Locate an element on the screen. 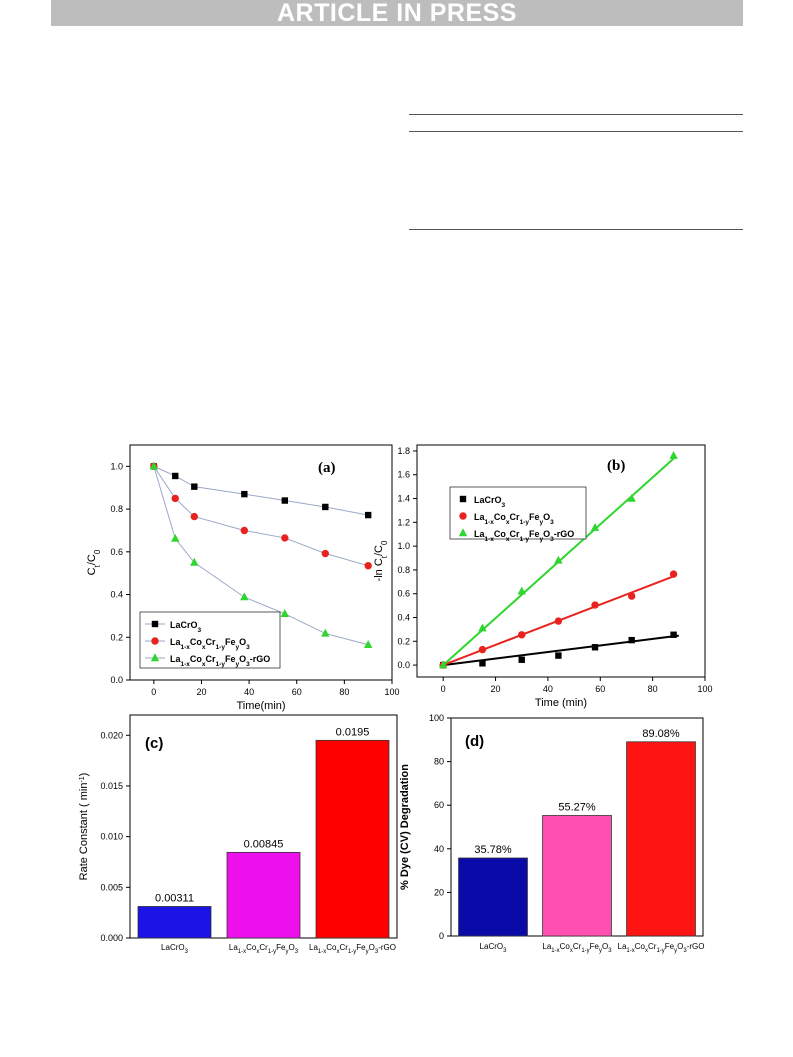 This screenshot has width=793, height=1057. chart-b-ytick-label: 0.6 is located at coordinates (403, 594).